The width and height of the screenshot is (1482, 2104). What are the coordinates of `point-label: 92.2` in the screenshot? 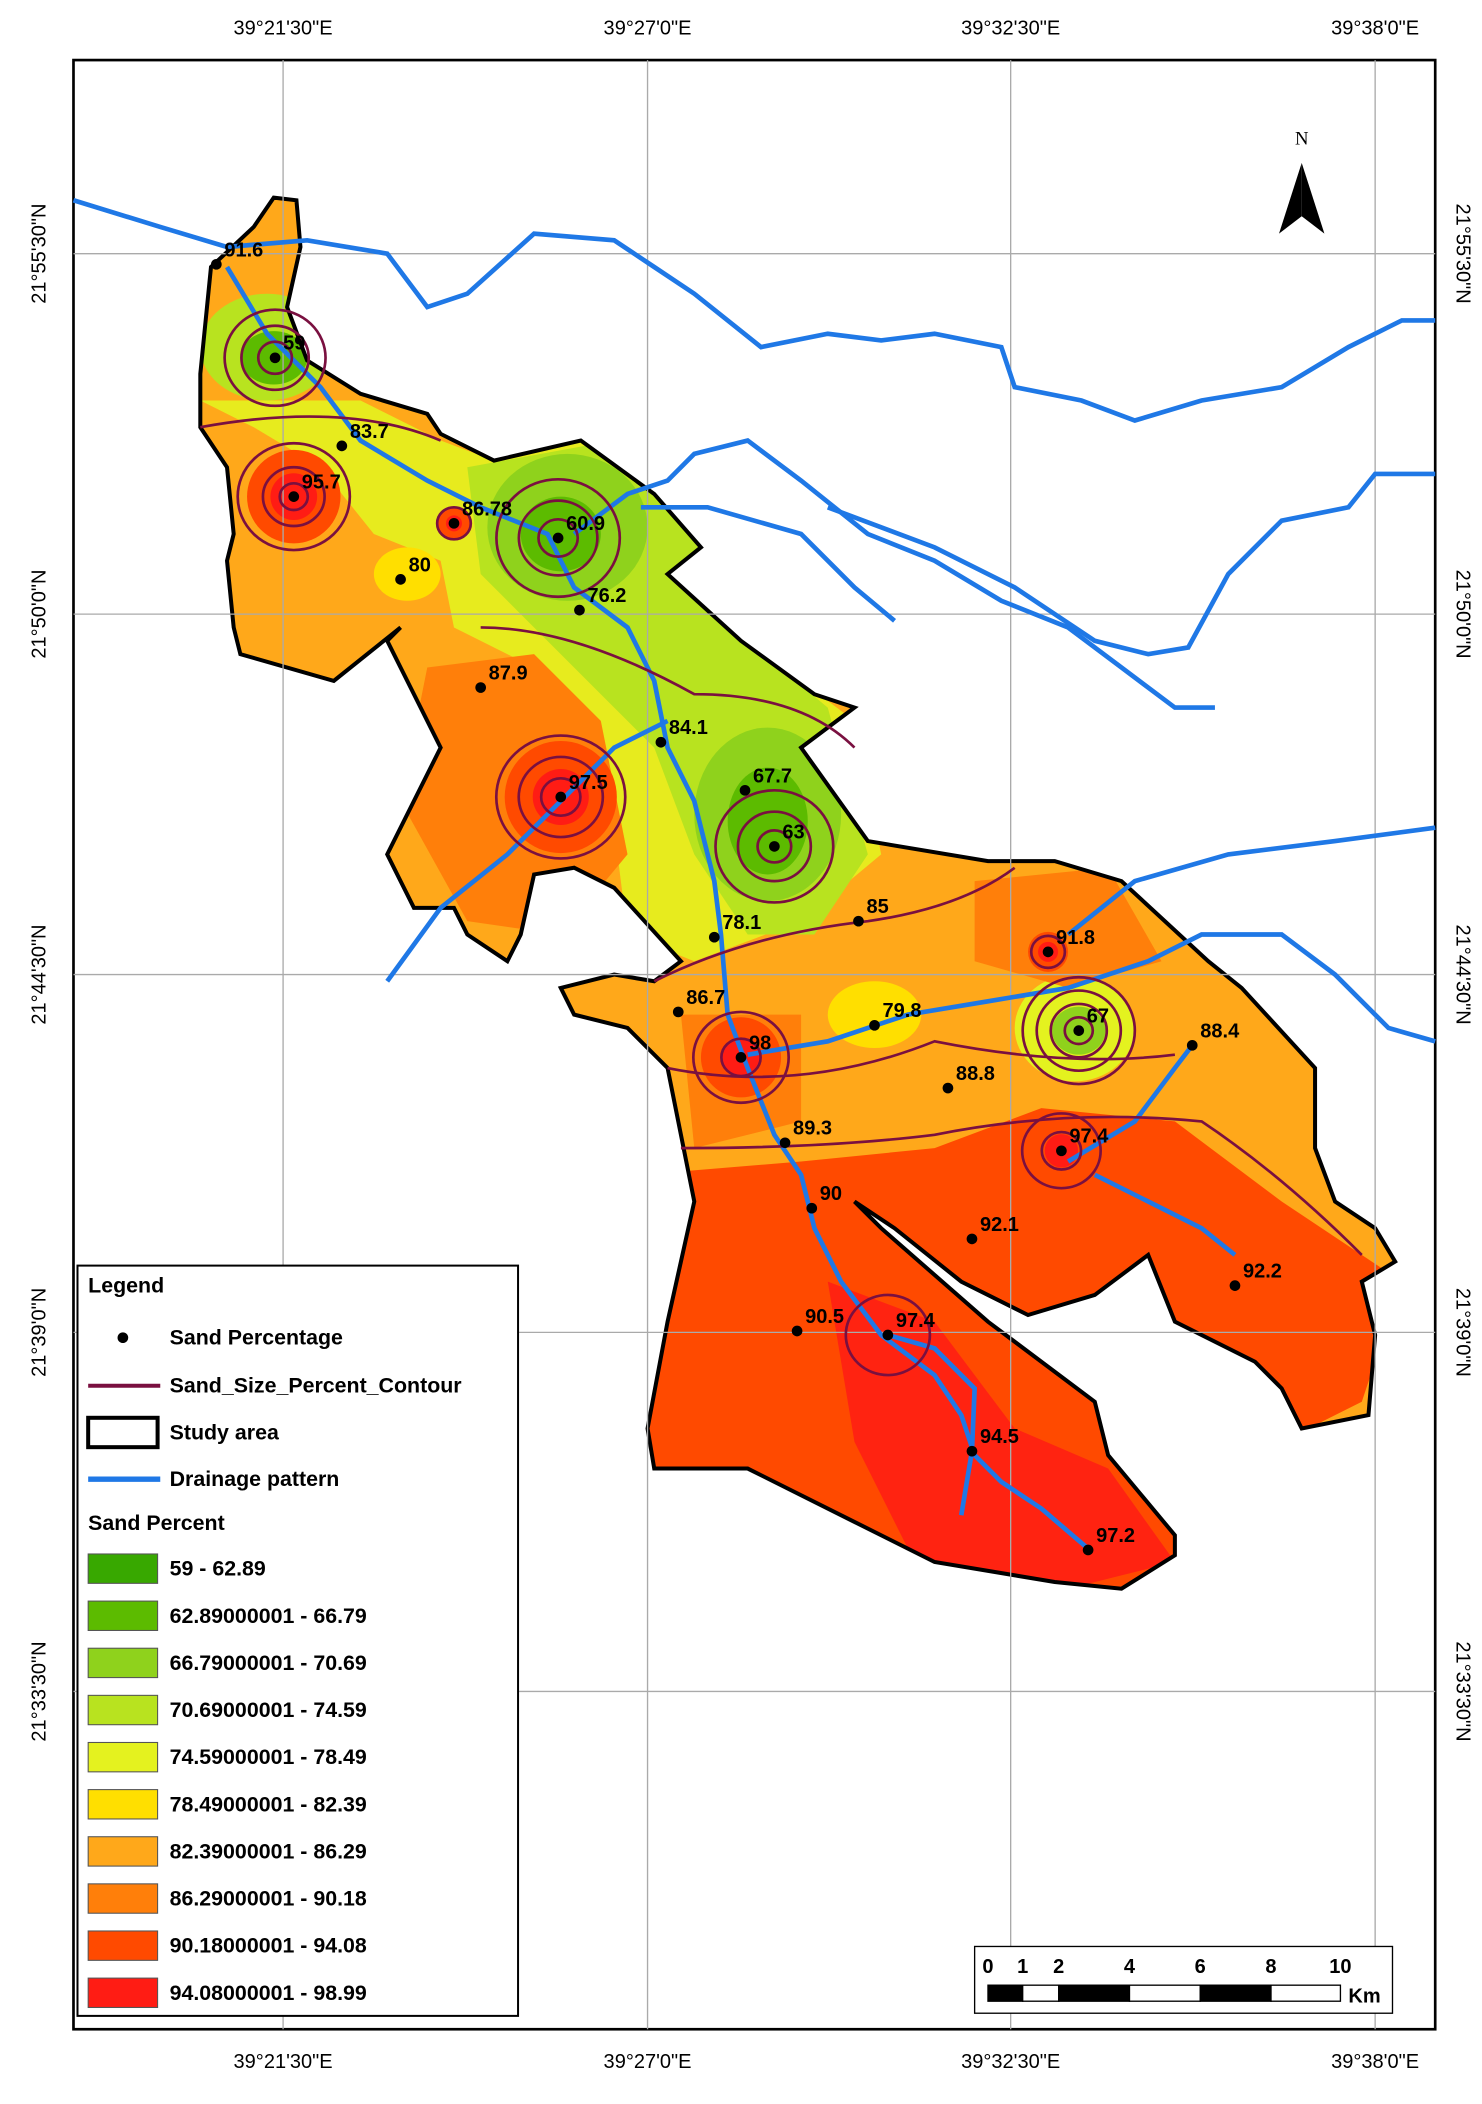 It's located at (1262, 1272).